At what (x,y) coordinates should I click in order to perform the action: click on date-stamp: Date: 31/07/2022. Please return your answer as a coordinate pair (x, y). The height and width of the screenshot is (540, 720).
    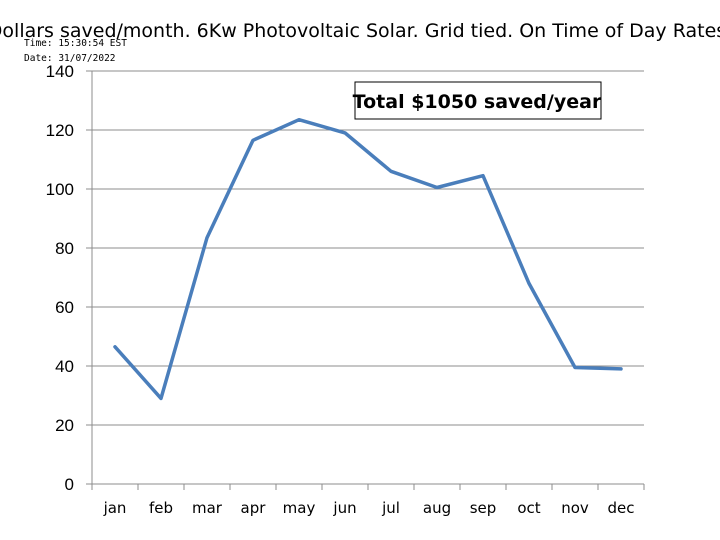
    Looking at the image, I should click on (70, 58).